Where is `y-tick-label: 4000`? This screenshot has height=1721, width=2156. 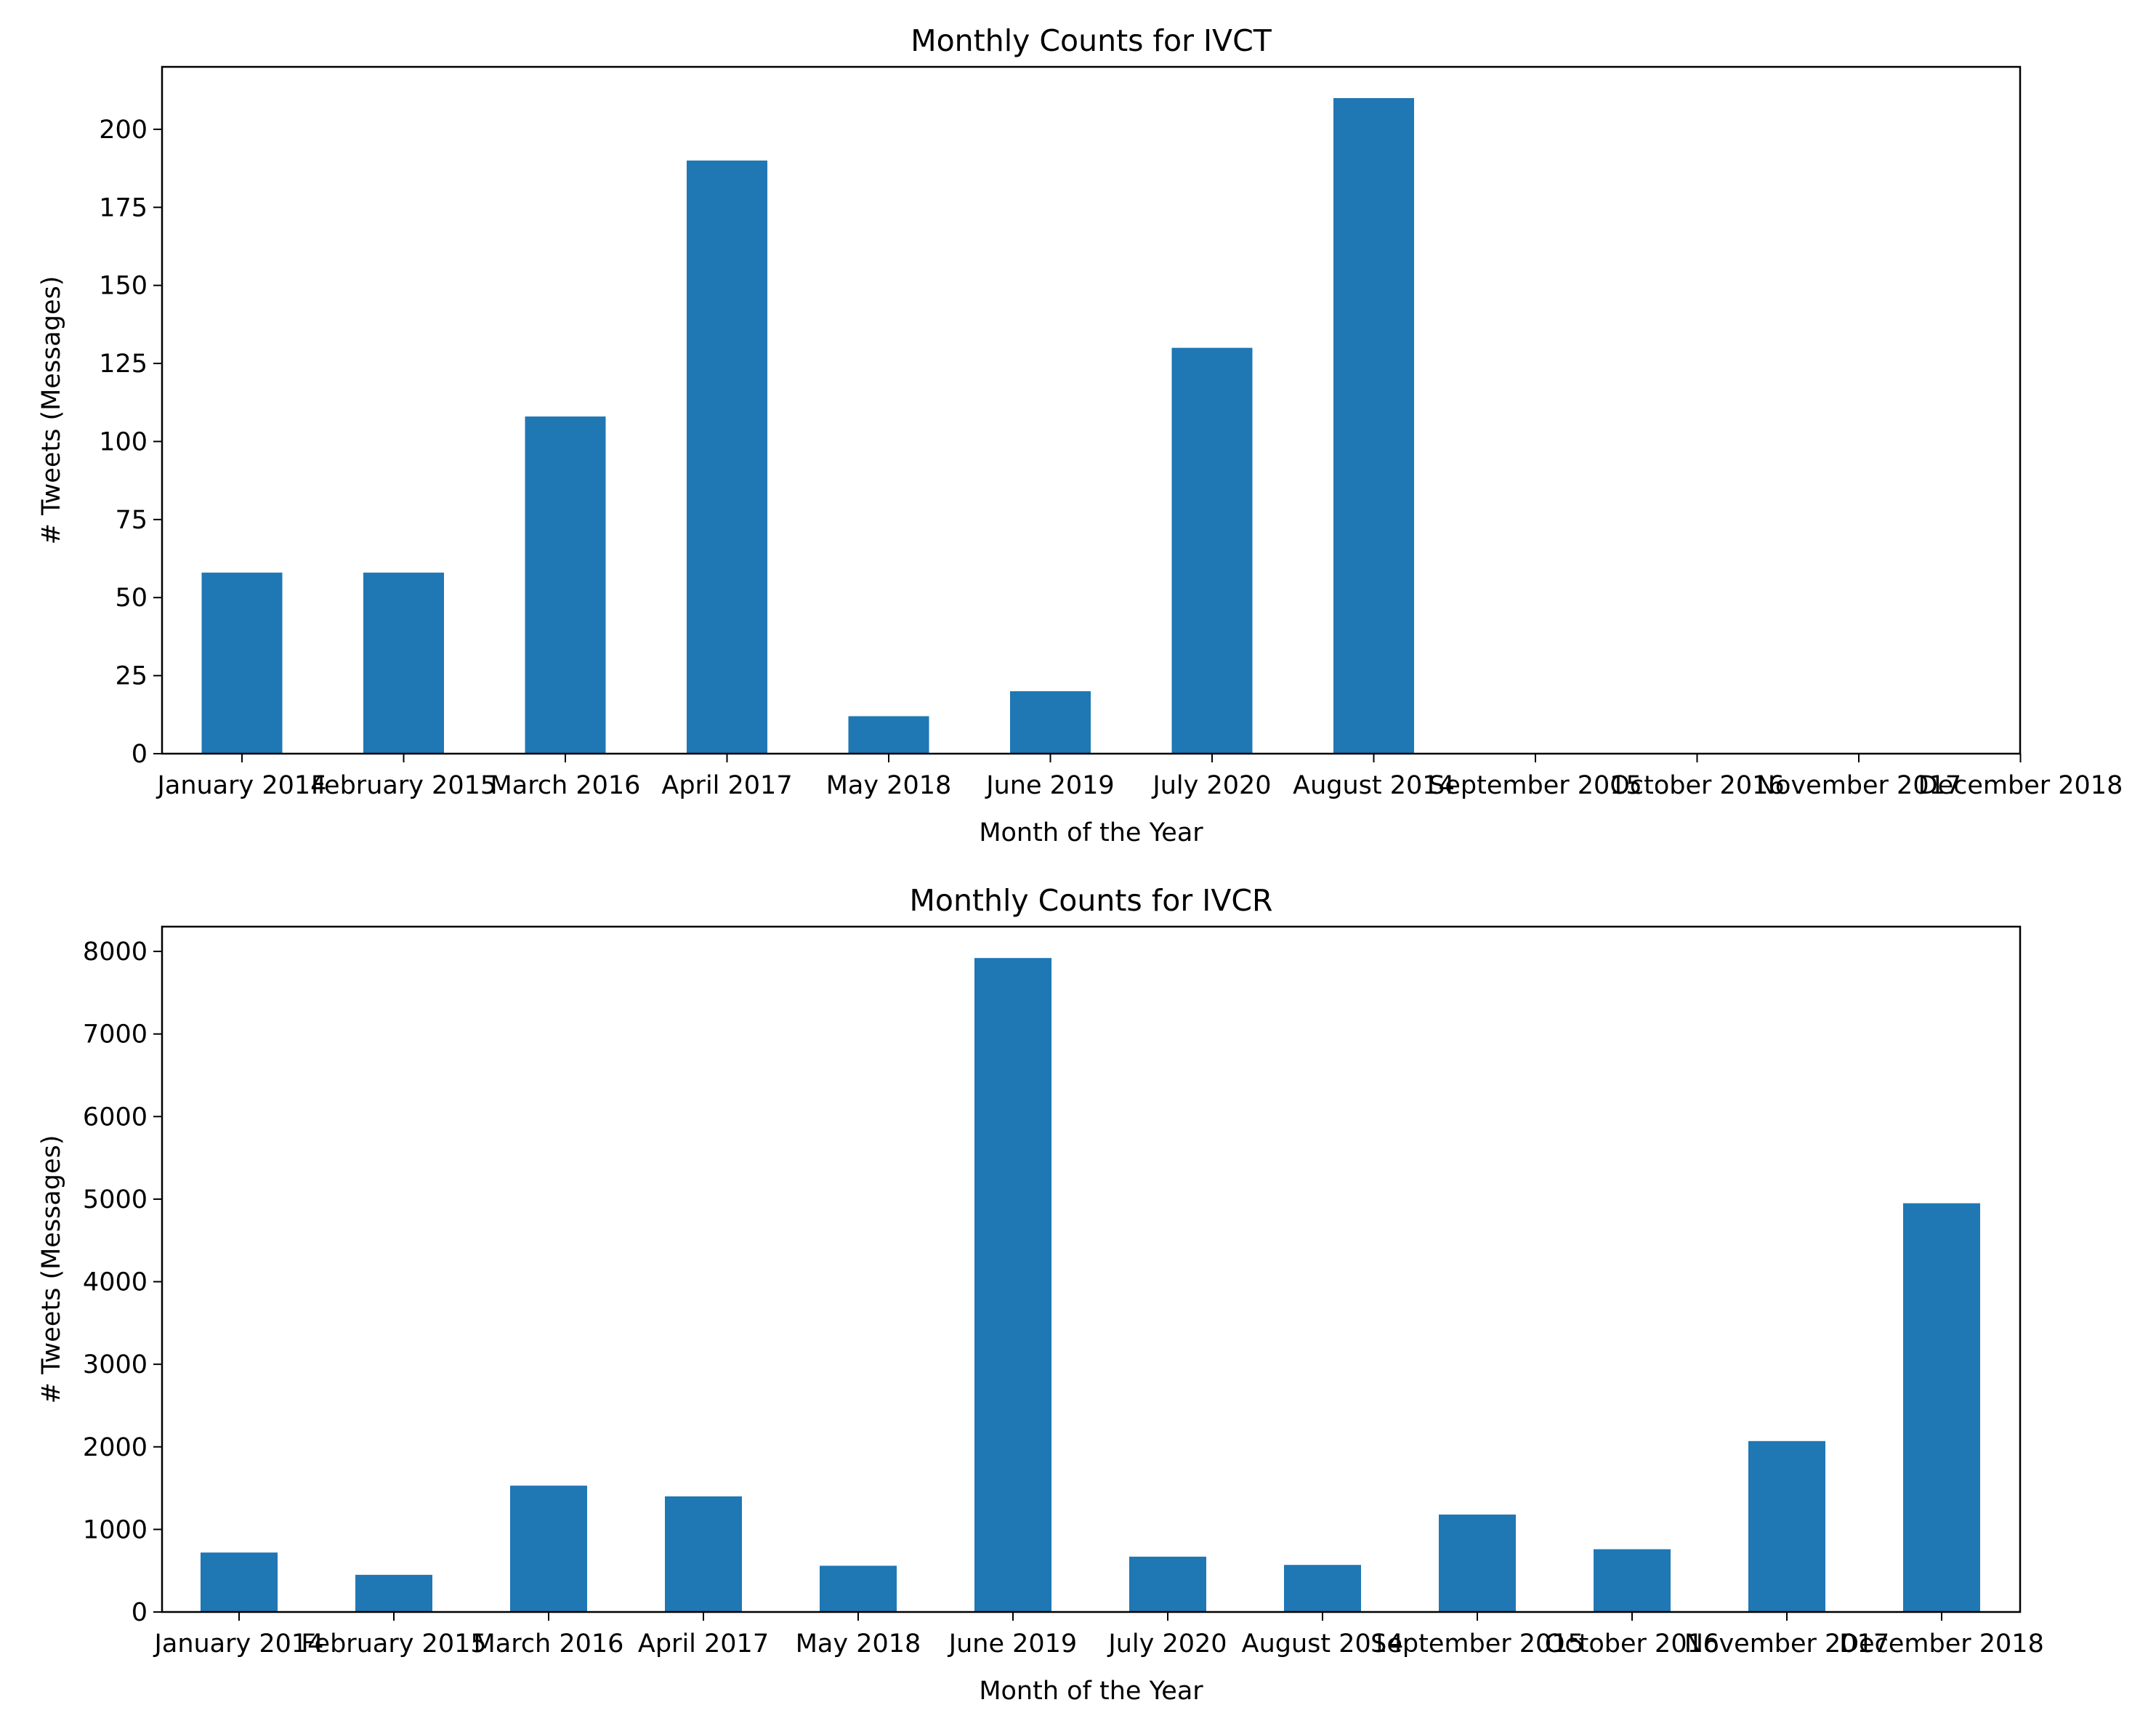
y-tick-label: 4000 is located at coordinates (115, 1283).